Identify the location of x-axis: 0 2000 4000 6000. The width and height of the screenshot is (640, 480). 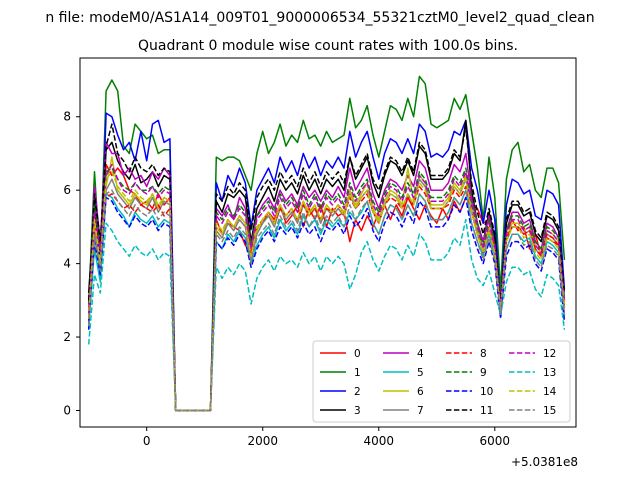
(326, 437).